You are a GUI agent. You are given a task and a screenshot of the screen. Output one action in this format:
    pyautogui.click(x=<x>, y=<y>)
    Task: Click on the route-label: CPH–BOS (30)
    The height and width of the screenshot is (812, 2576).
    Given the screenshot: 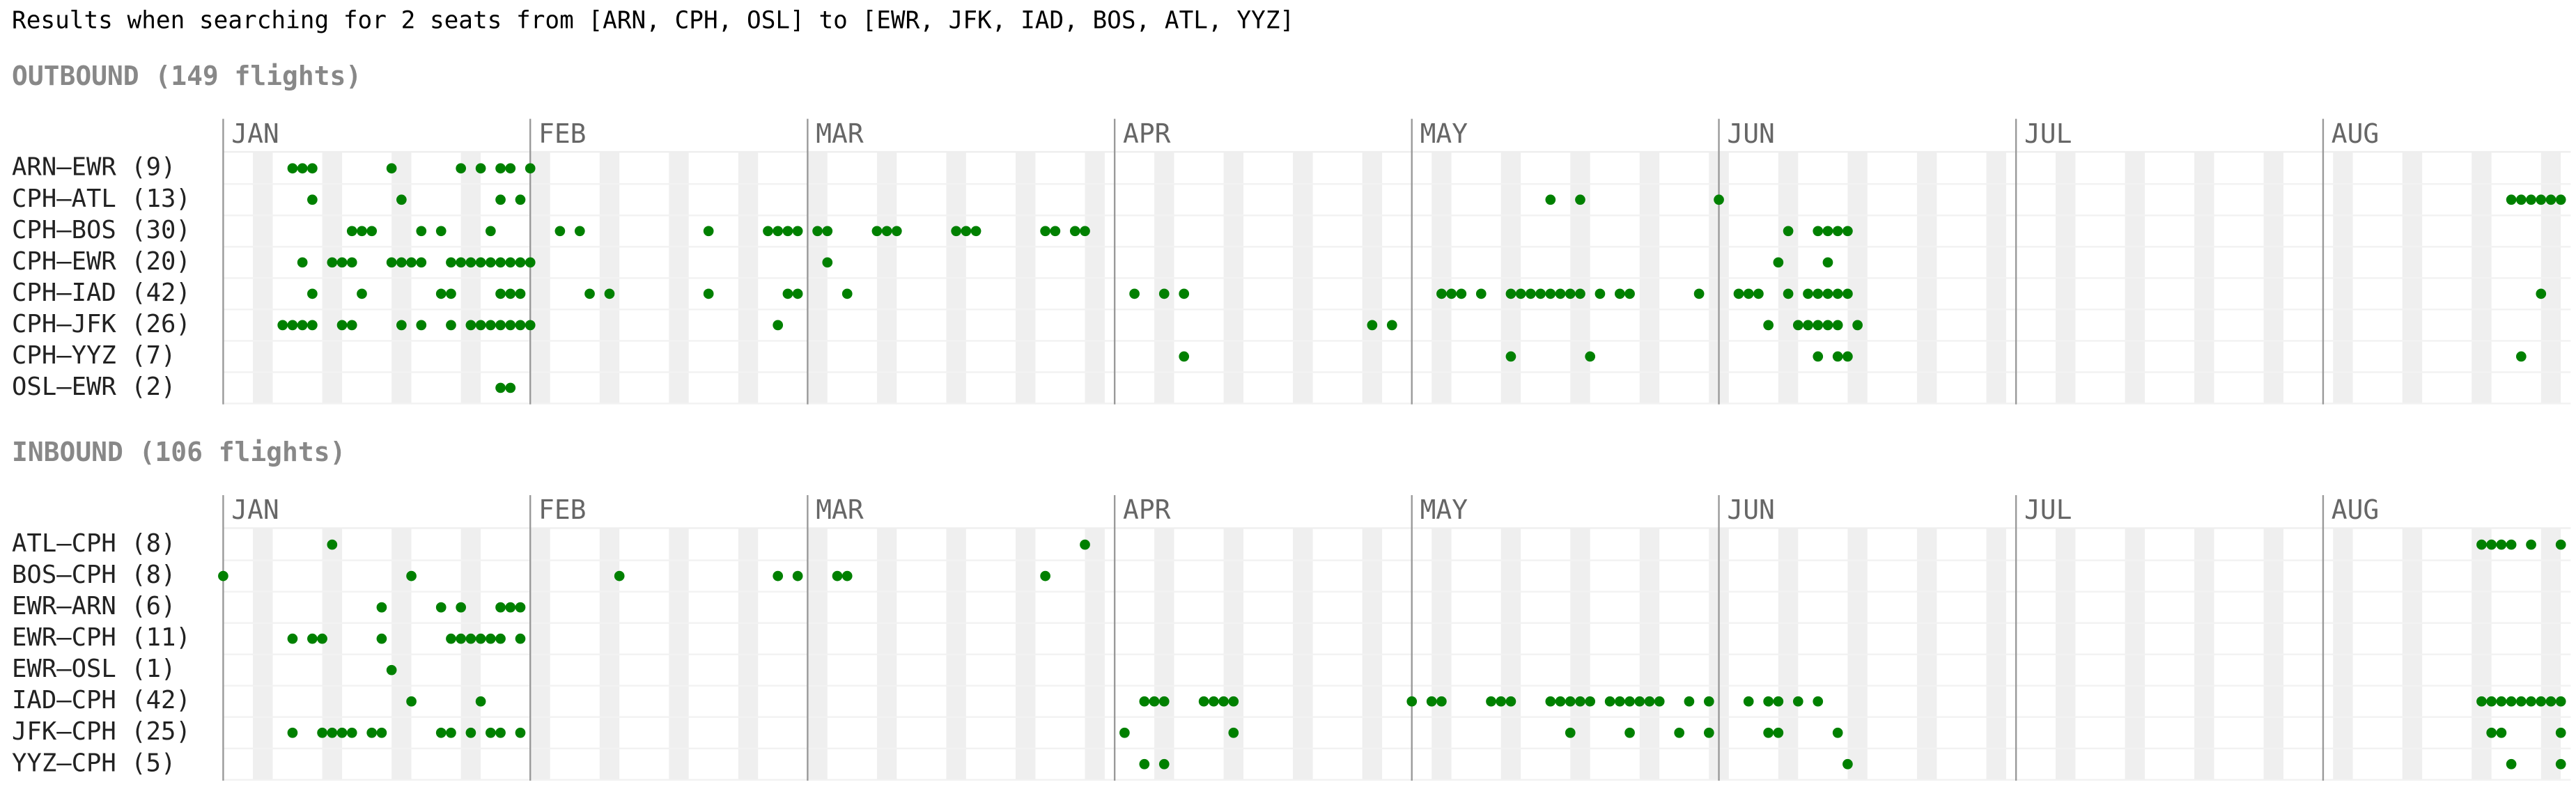 What is the action you would take?
    pyautogui.click(x=101, y=230)
    